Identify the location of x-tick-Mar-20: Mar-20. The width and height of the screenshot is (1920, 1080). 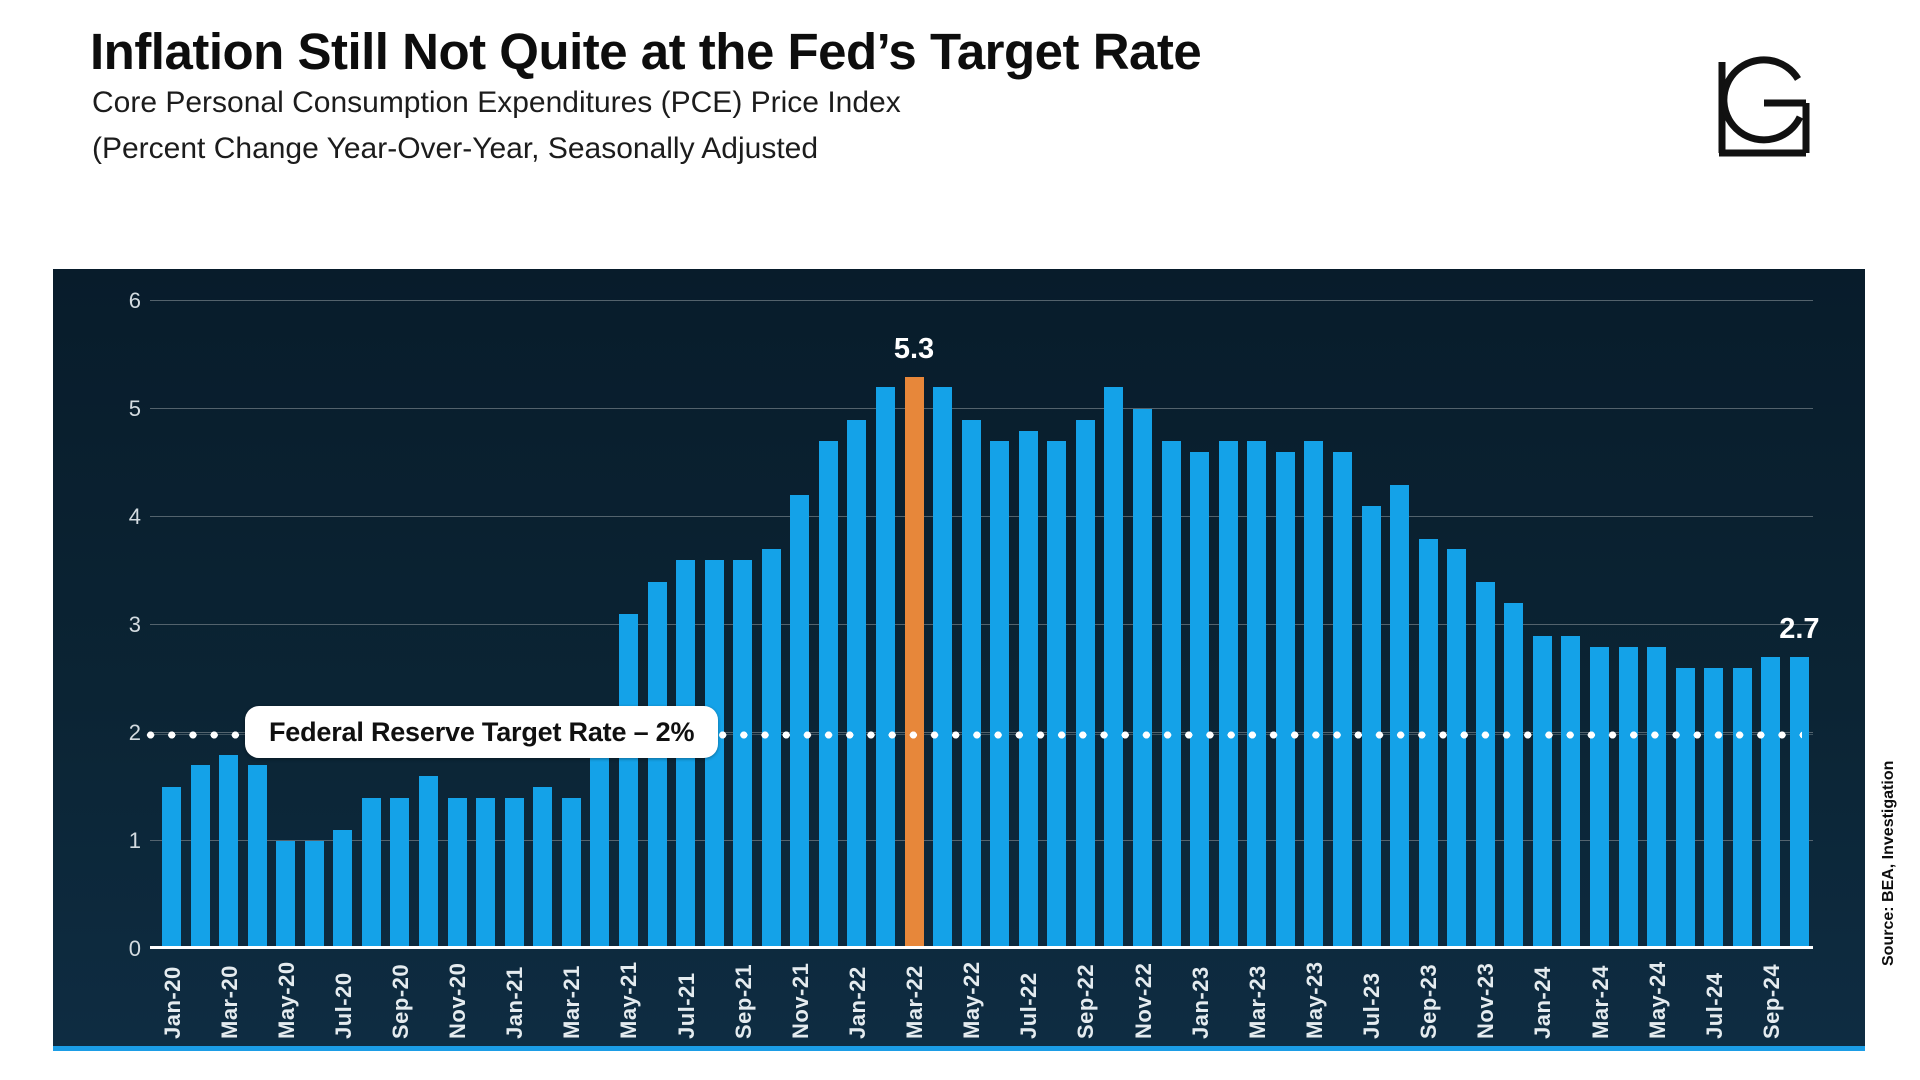
(229, 1002).